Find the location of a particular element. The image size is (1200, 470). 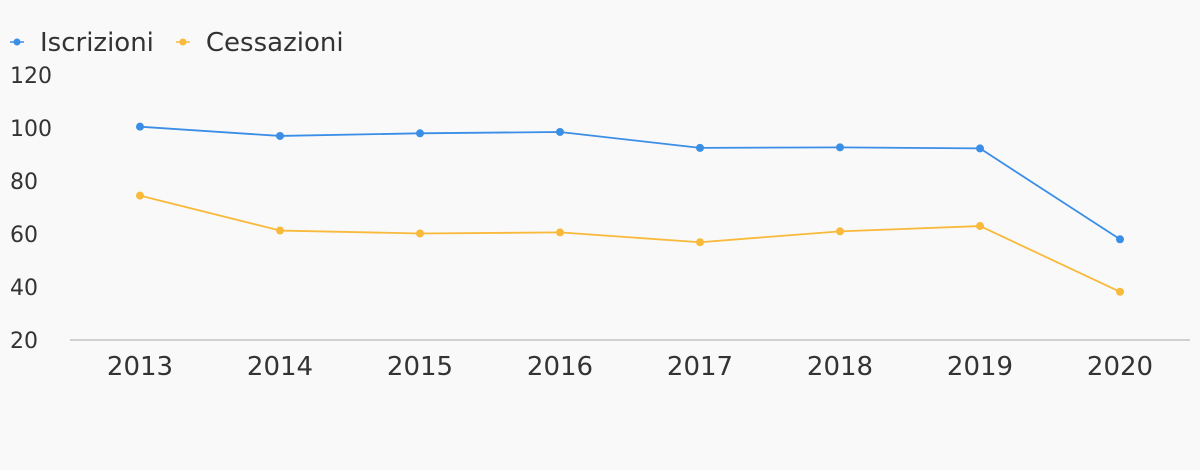

x-axis: 2013 2014 2015 2016 2017 2018 2019 2020 is located at coordinates (630, 360).